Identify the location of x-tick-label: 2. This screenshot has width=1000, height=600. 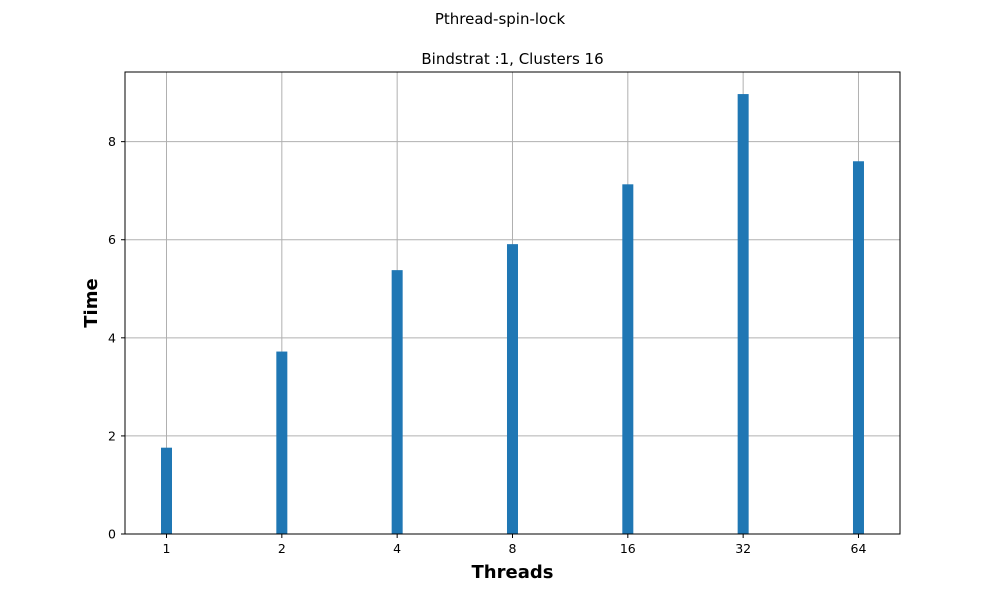
(282, 548).